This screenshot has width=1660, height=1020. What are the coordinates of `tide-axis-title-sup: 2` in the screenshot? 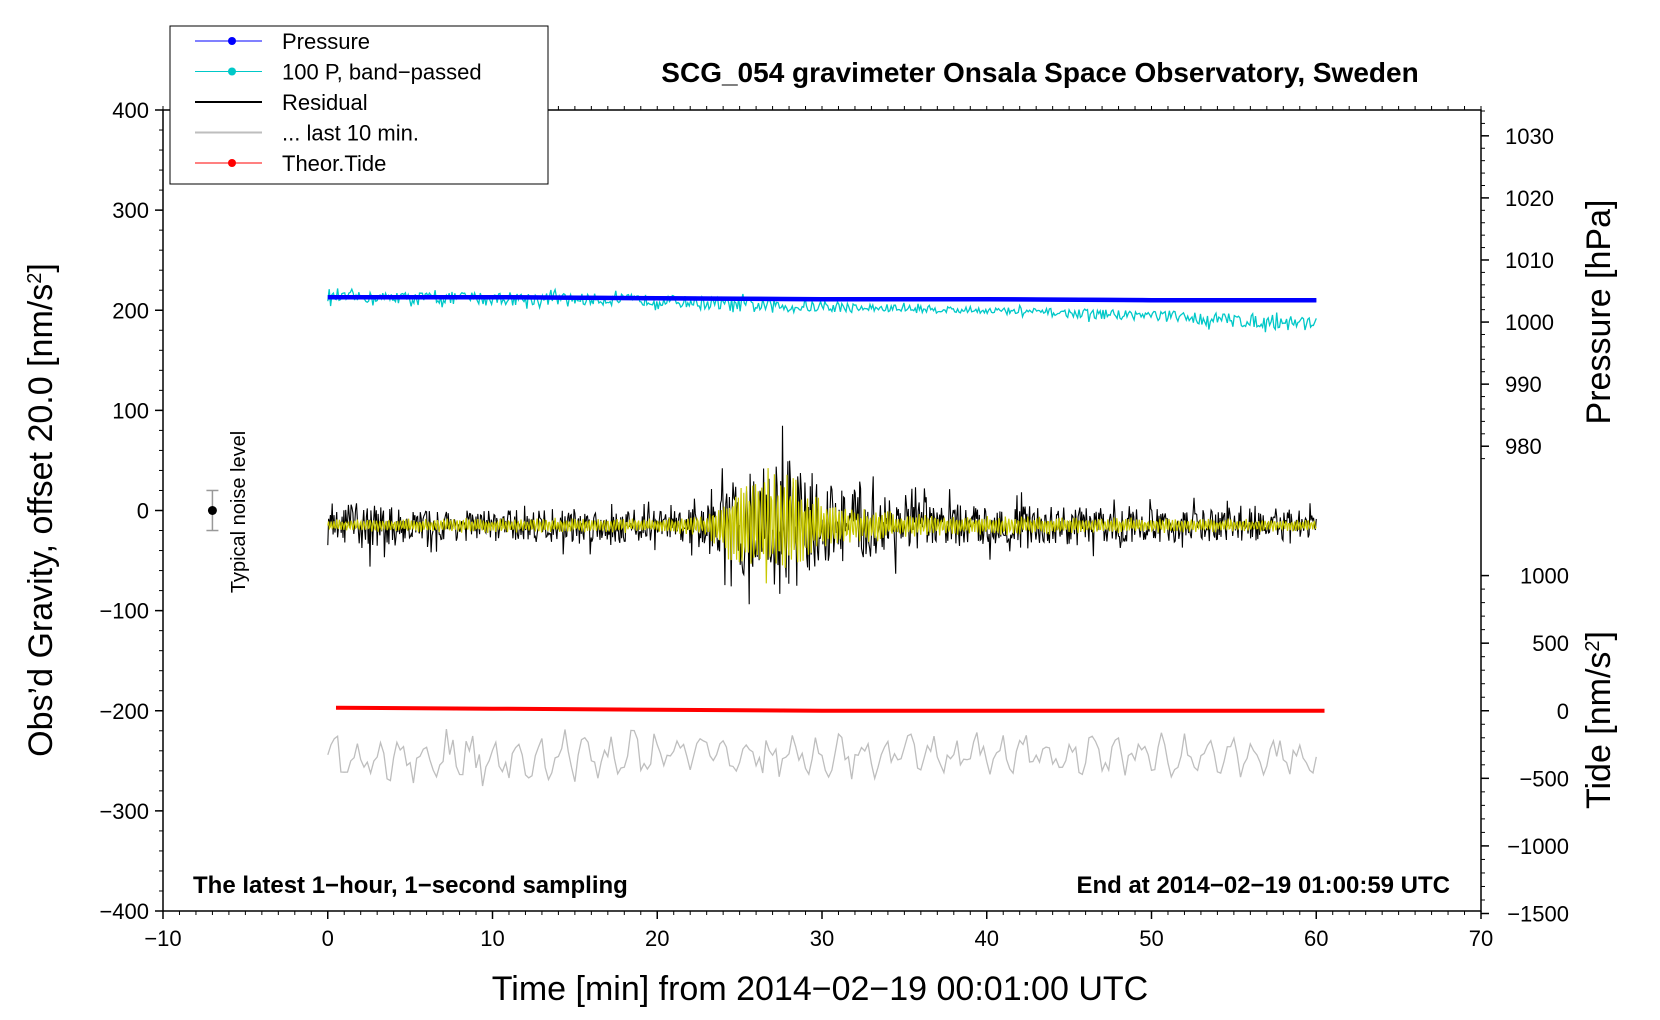 It's located at (1593, 645).